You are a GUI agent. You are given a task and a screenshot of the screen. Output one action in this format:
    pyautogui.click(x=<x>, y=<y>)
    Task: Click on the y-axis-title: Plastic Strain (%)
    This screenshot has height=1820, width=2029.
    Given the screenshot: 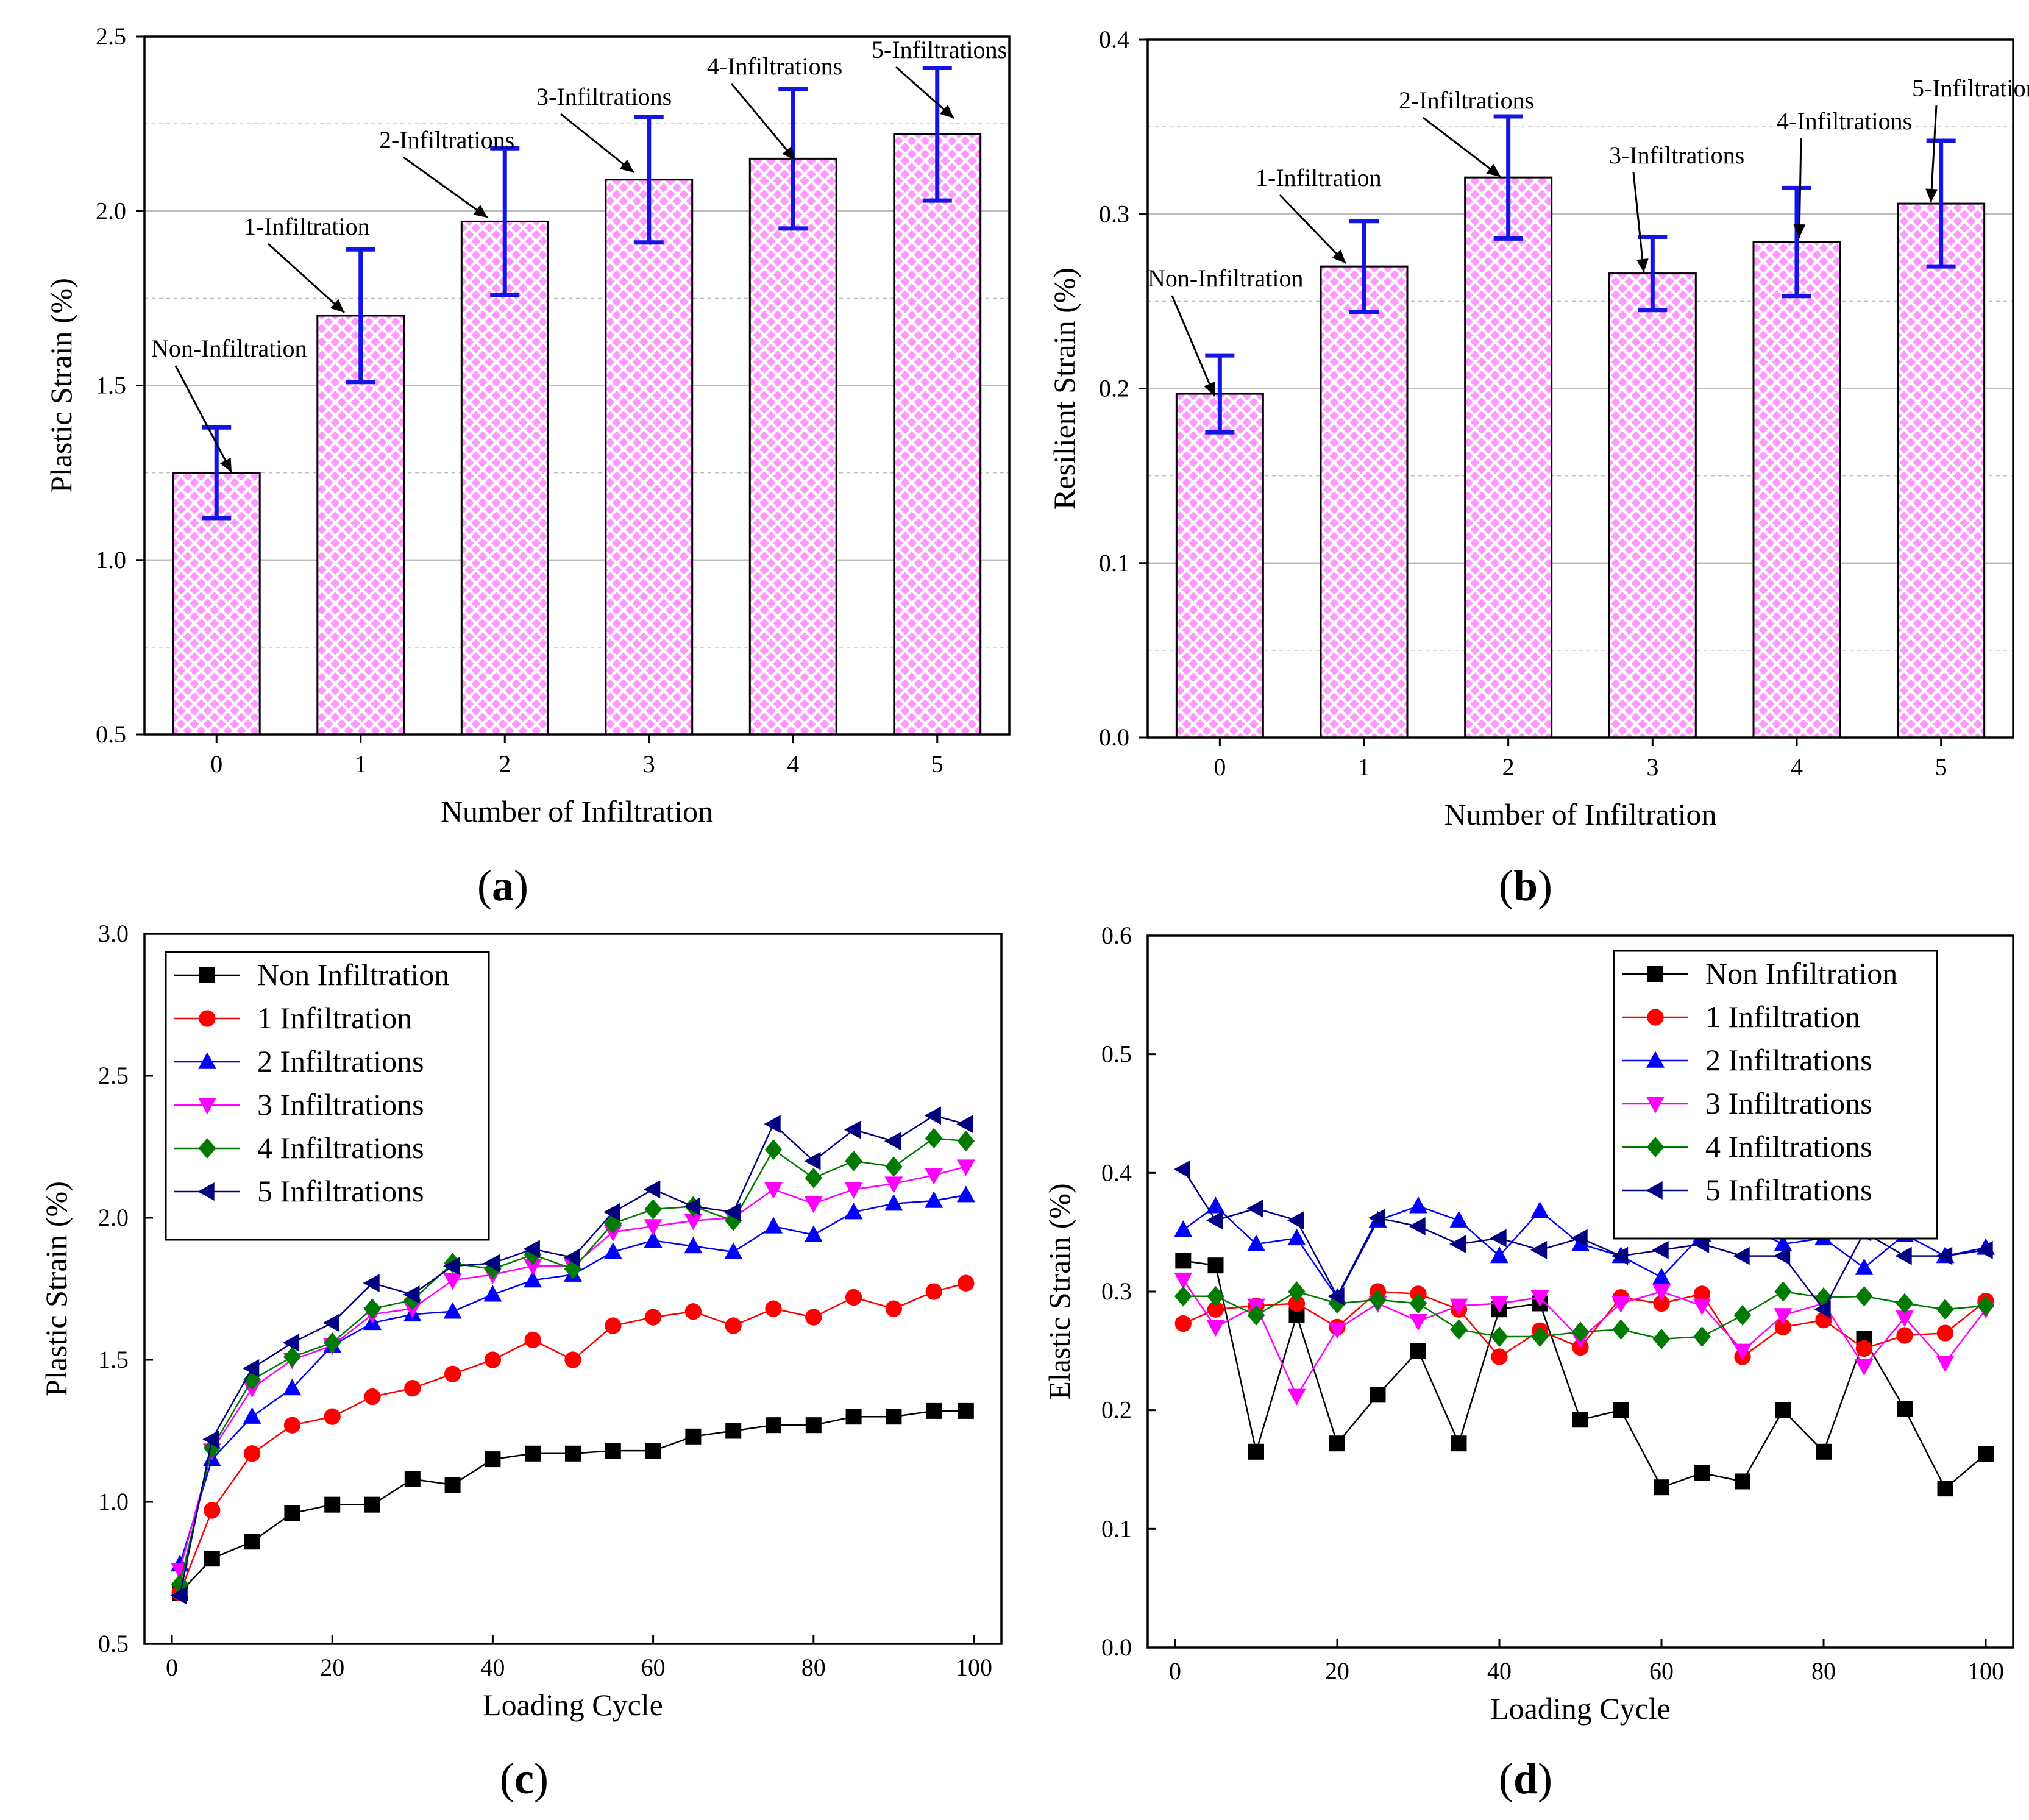 What is the action you would take?
    pyautogui.click(x=56, y=1289)
    